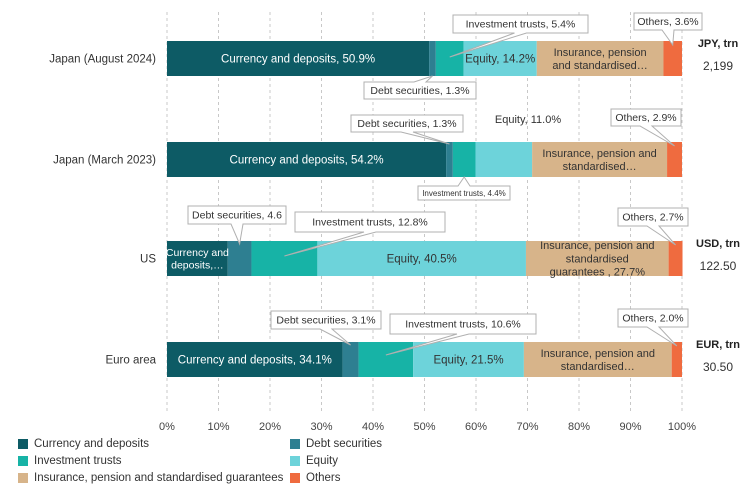 The image size is (745, 493). I want to click on data-label: Currency and deposits, 50.9%, so click(298, 60).